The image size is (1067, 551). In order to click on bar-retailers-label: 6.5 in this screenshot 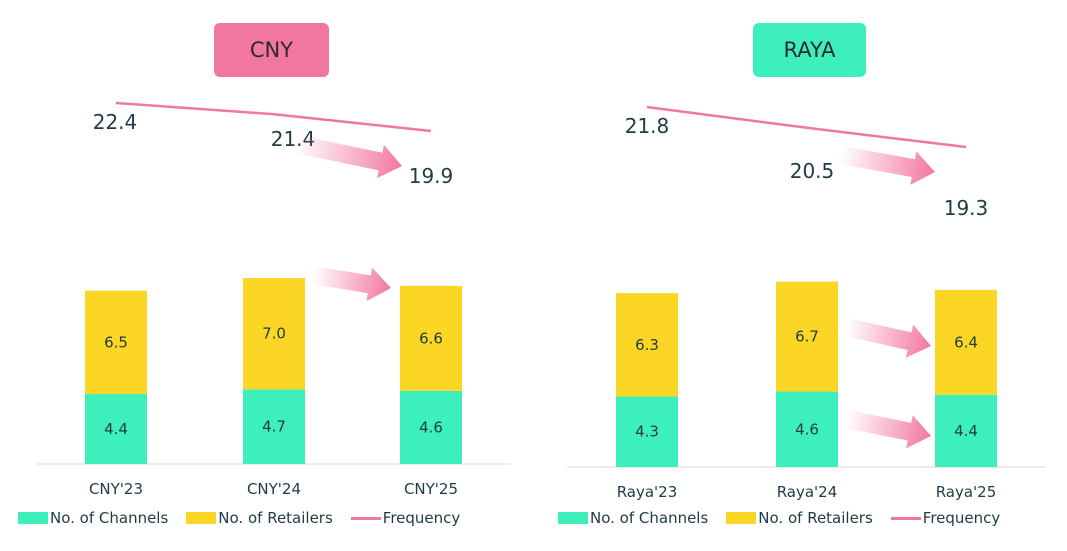, I will do `click(116, 342)`.